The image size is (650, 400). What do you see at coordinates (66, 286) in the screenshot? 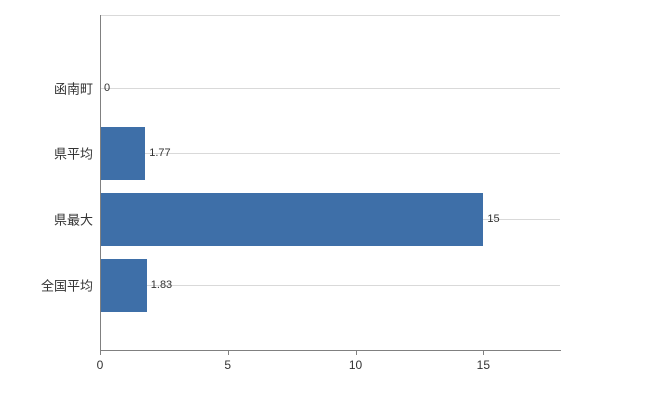
I see `category-label: 全国平均` at bounding box center [66, 286].